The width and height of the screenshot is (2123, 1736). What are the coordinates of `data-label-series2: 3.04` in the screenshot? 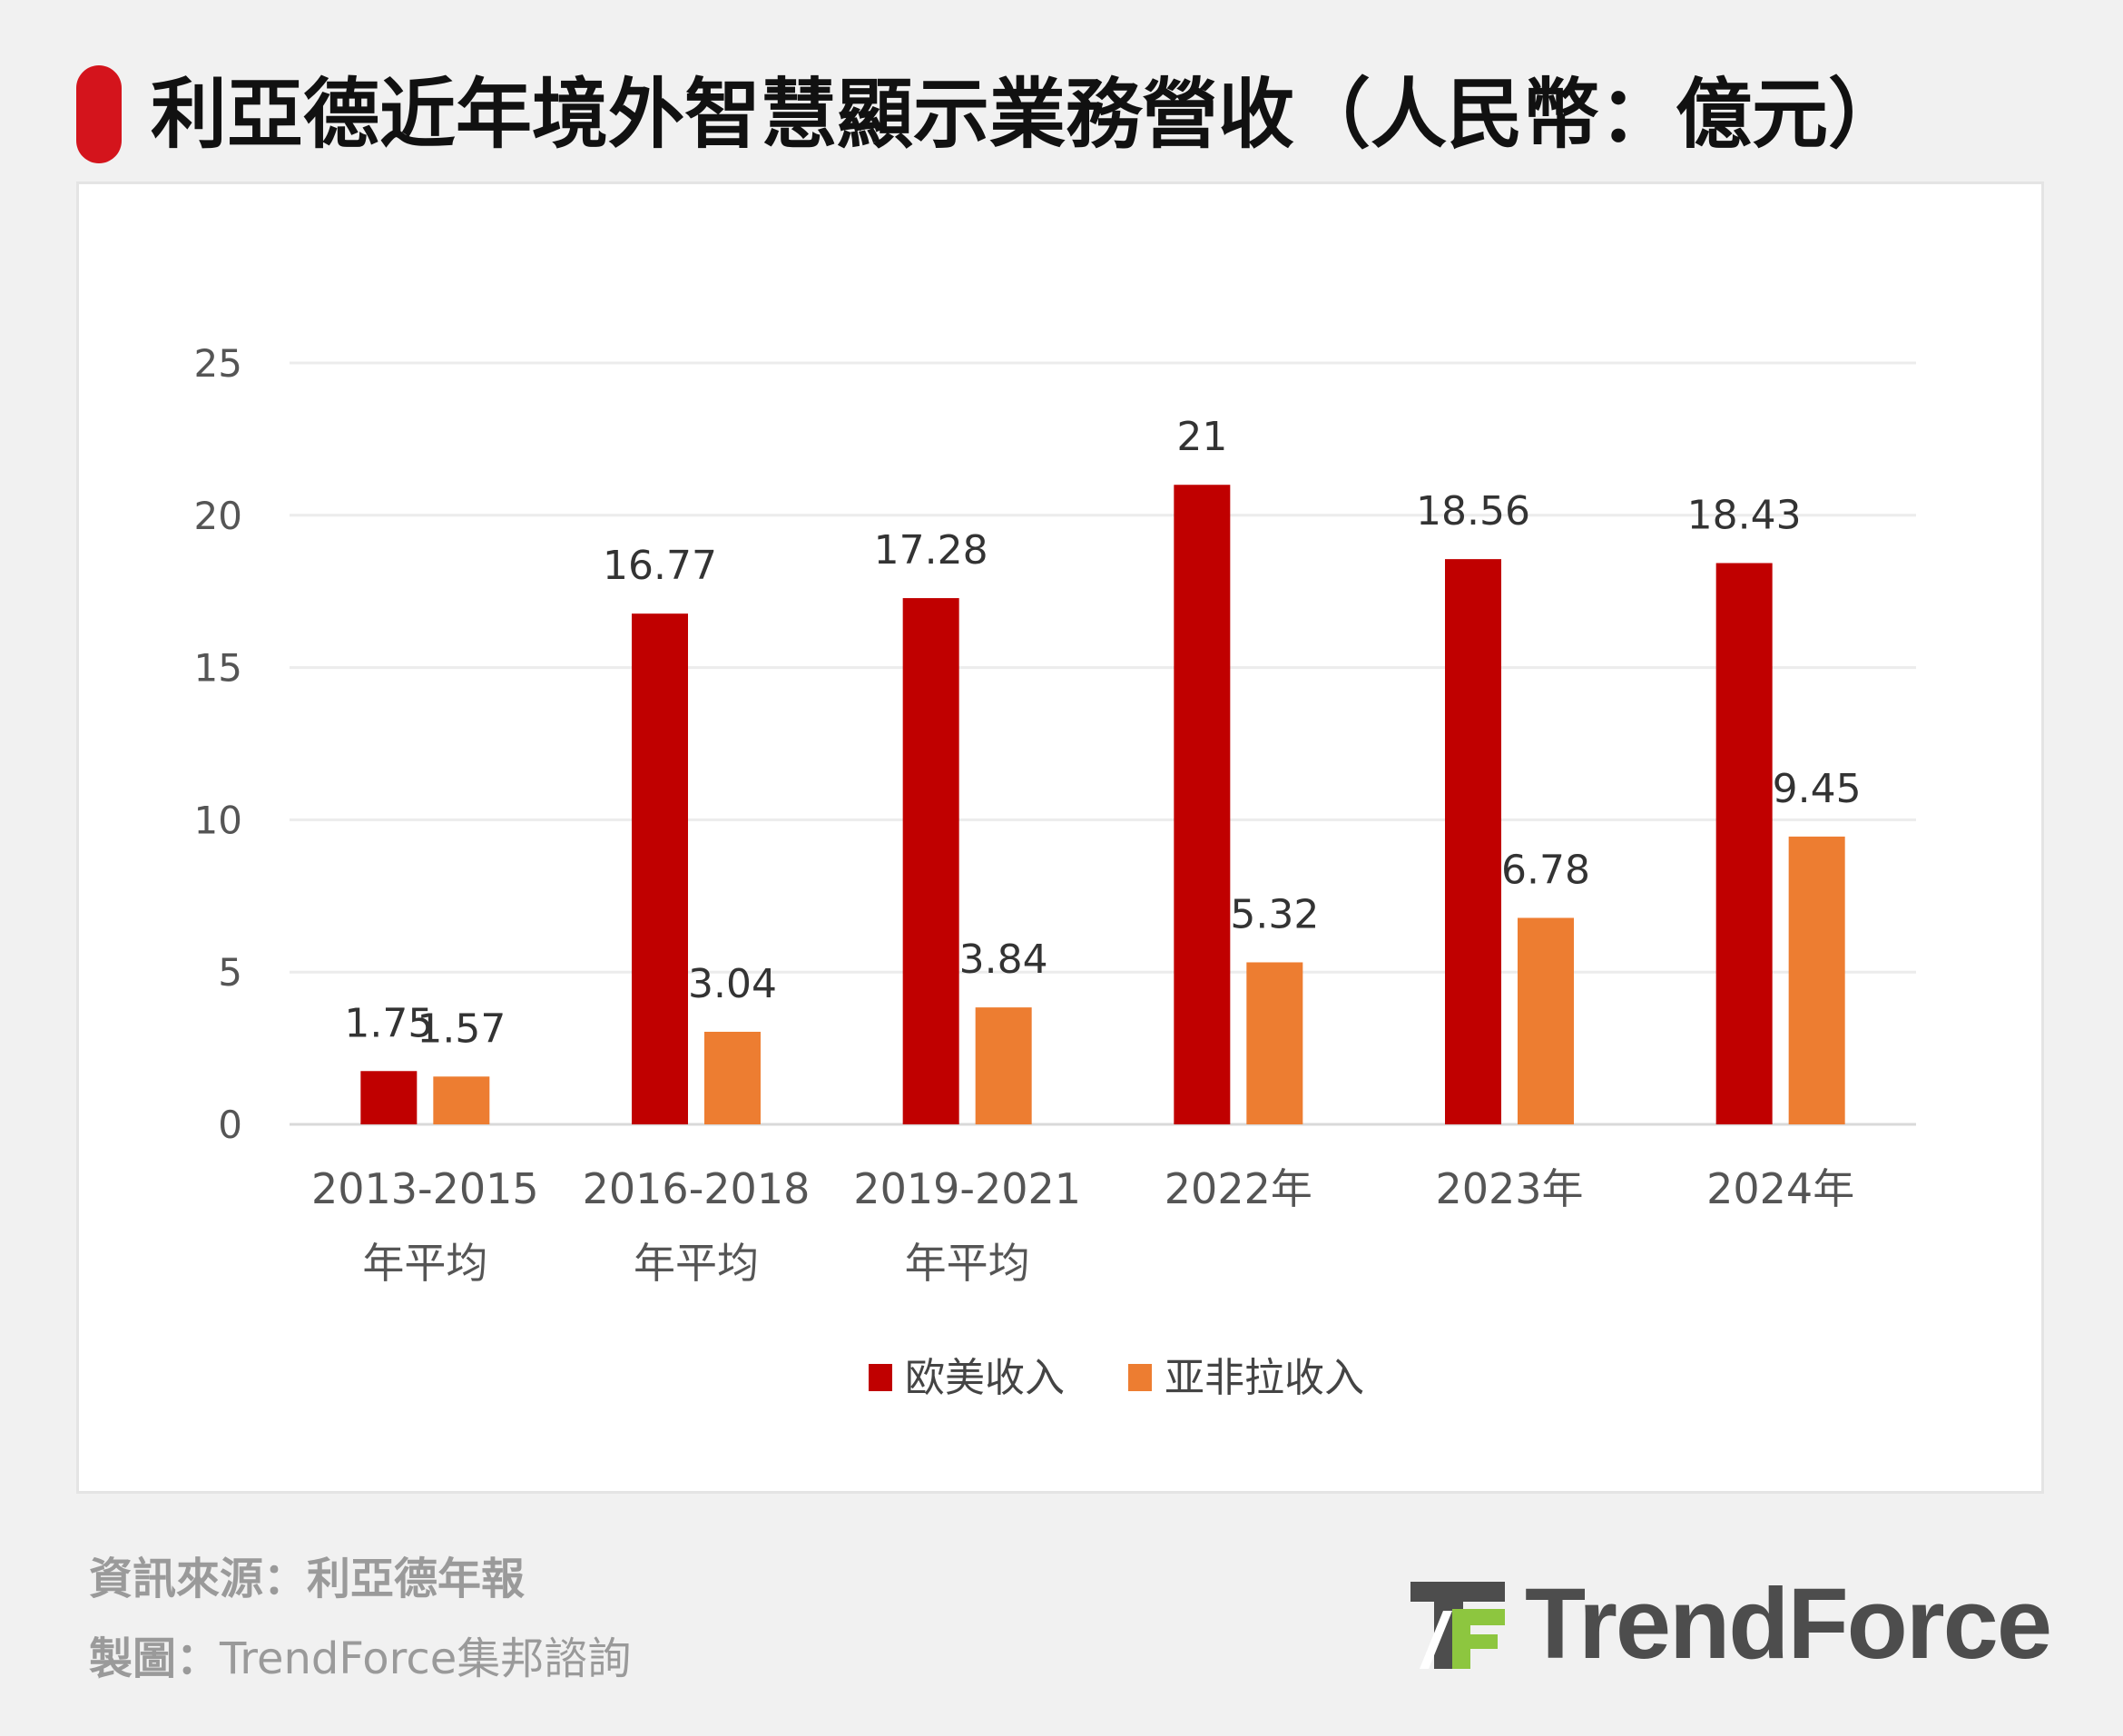 It's located at (732, 984).